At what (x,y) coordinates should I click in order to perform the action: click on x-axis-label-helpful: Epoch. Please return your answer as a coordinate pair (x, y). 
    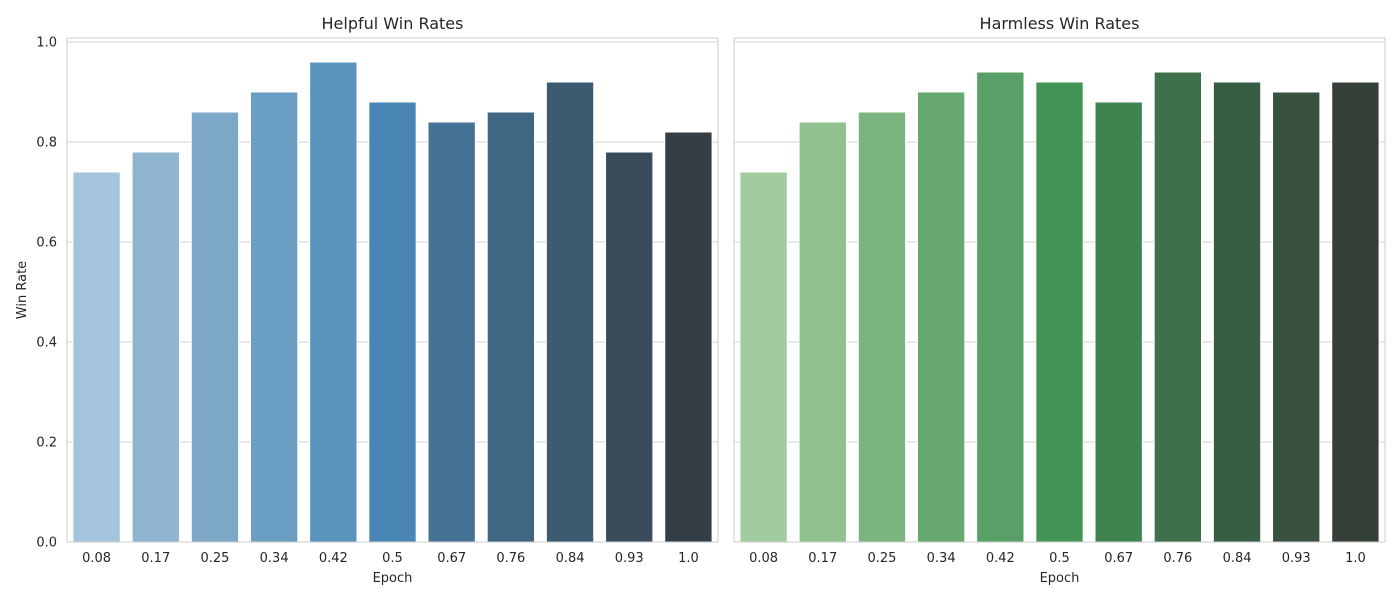
    Looking at the image, I should click on (393, 578).